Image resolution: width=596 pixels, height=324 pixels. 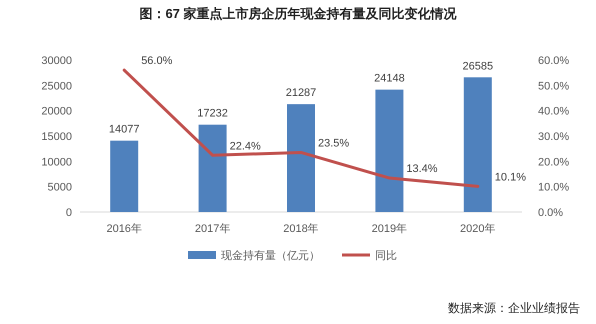 What do you see at coordinates (554, 162) in the screenshot?
I see `y2-tick-label: 20.0%` at bounding box center [554, 162].